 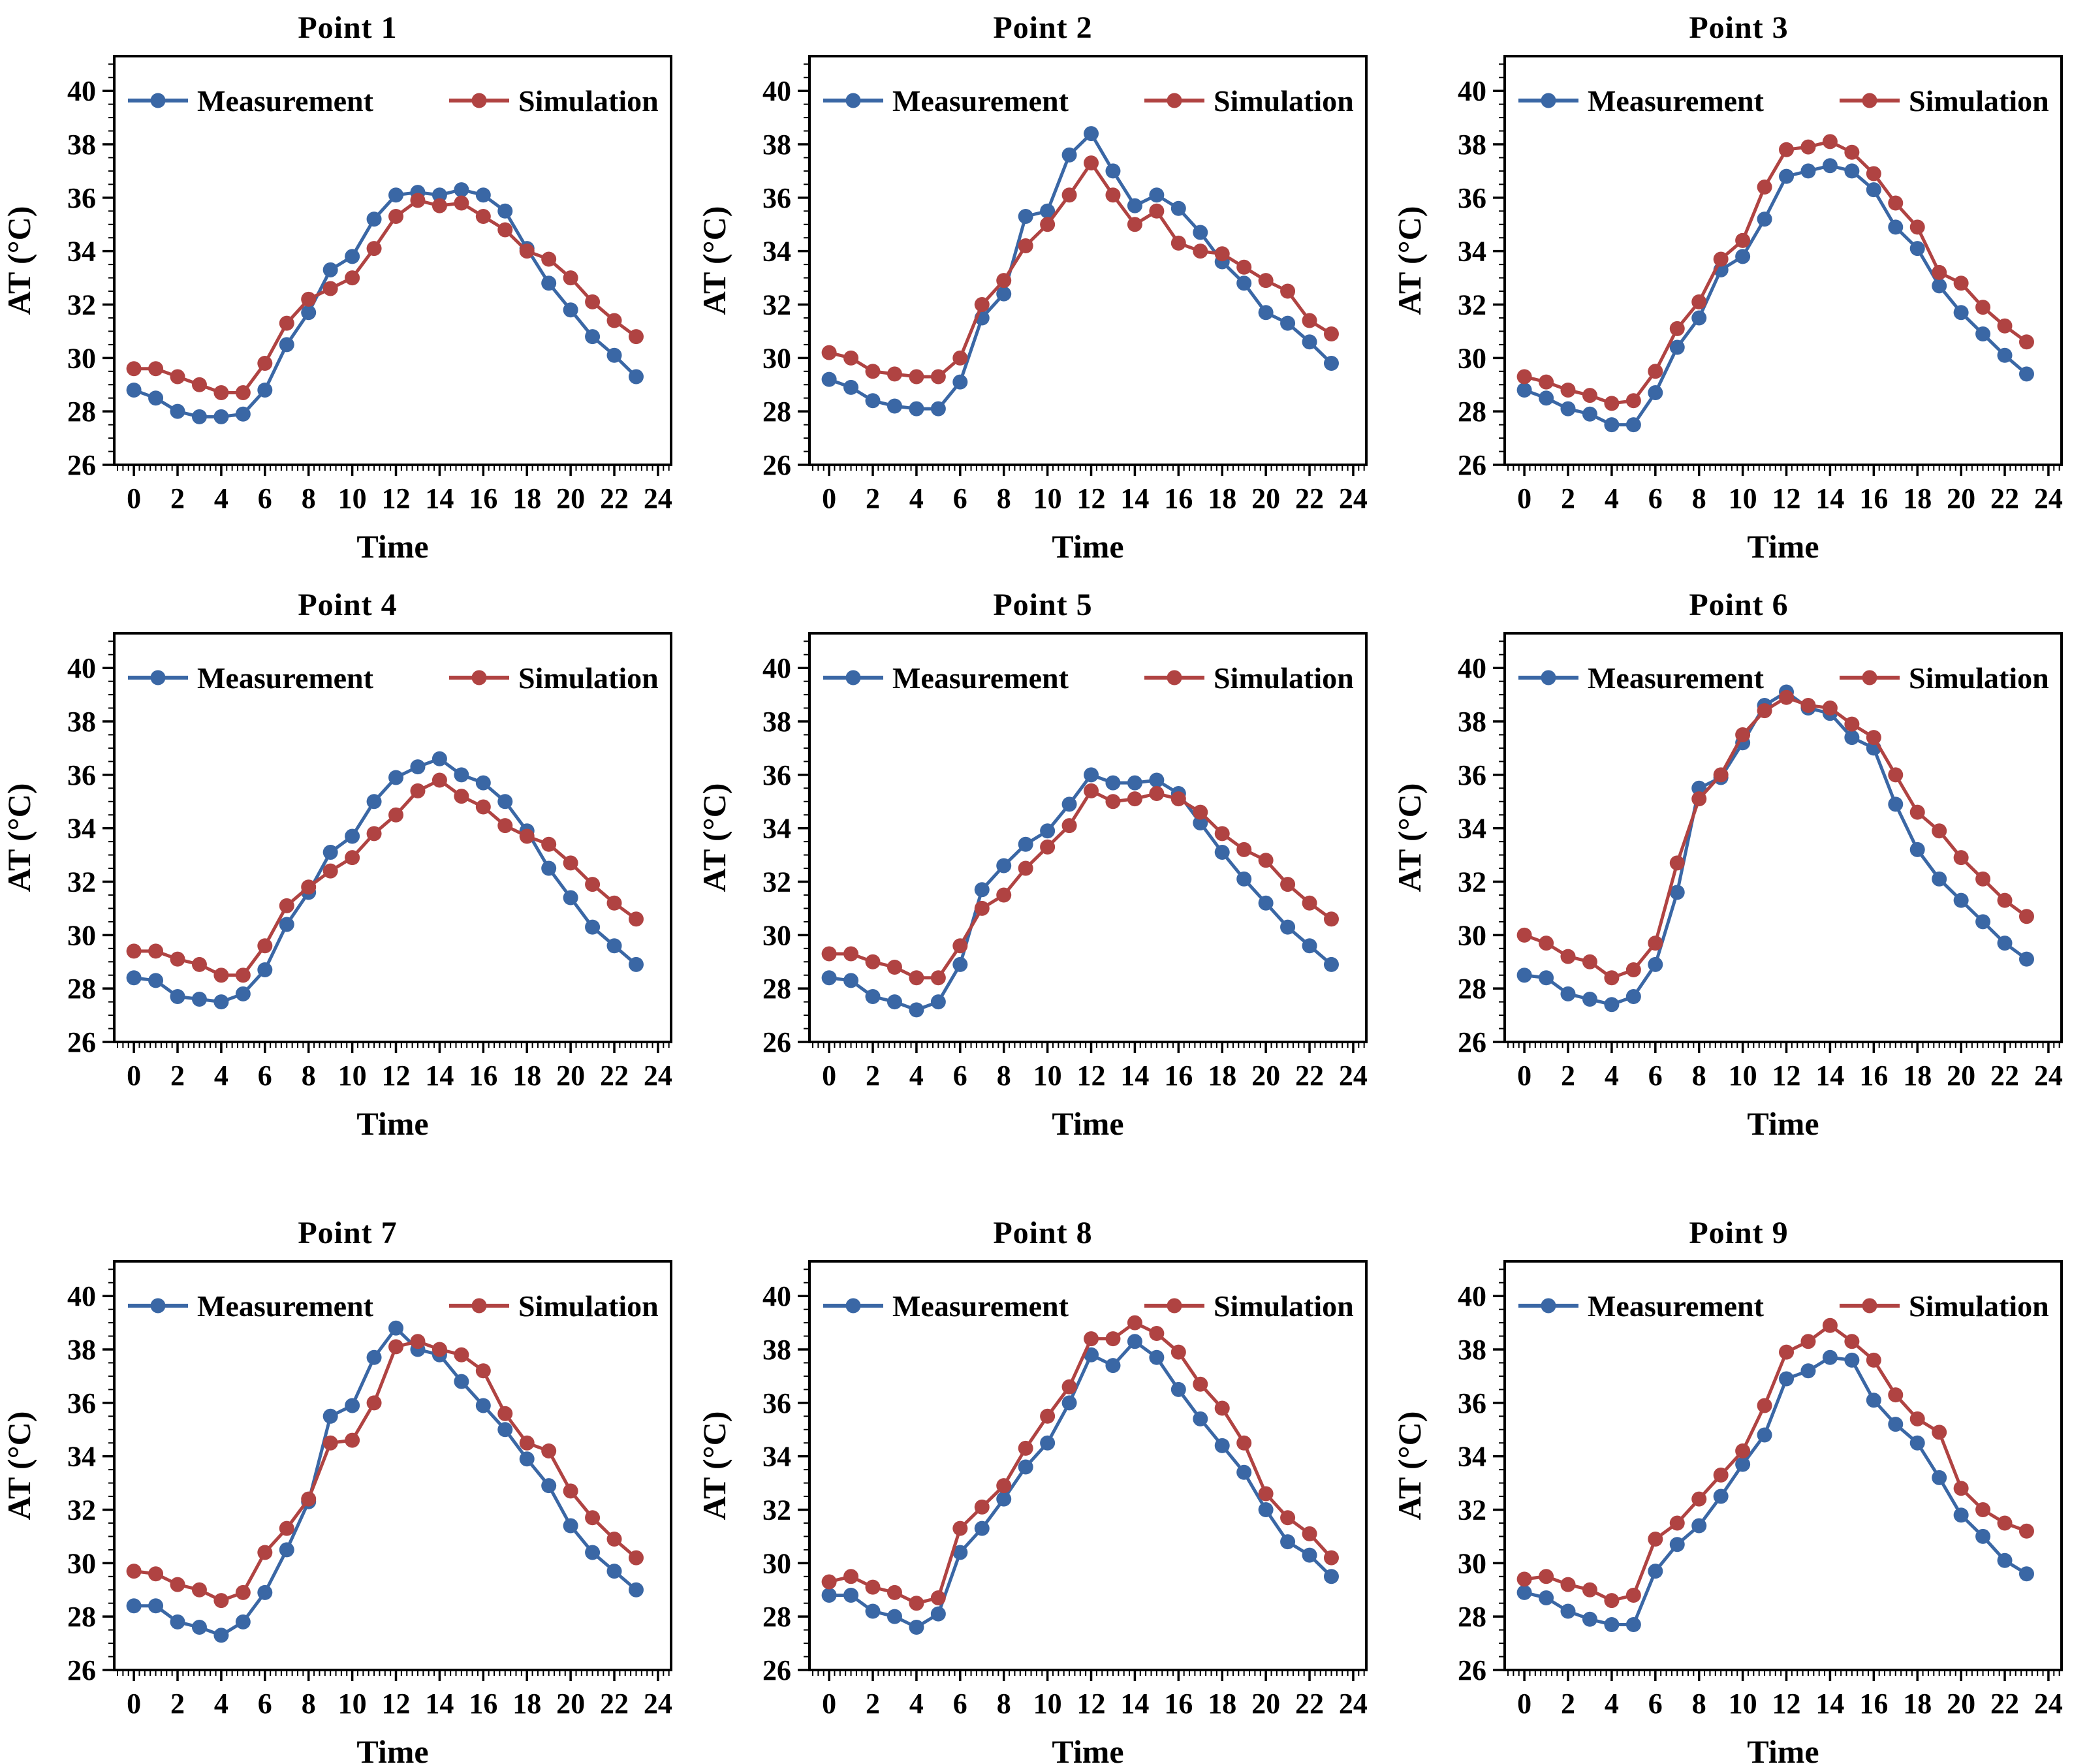 I want to click on svg-text: 28, so click(x=1472, y=1617).